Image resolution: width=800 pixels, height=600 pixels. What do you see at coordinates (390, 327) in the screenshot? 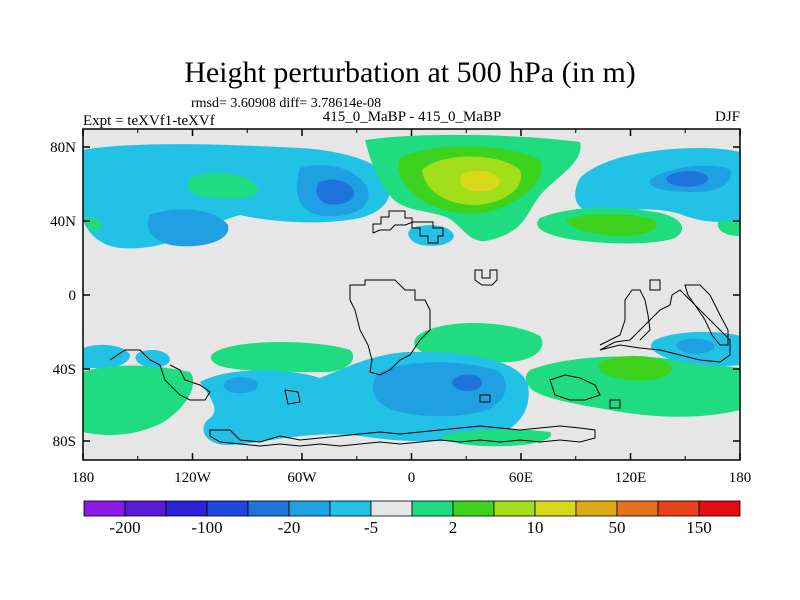
I see `coastline-africa` at bounding box center [390, 327].